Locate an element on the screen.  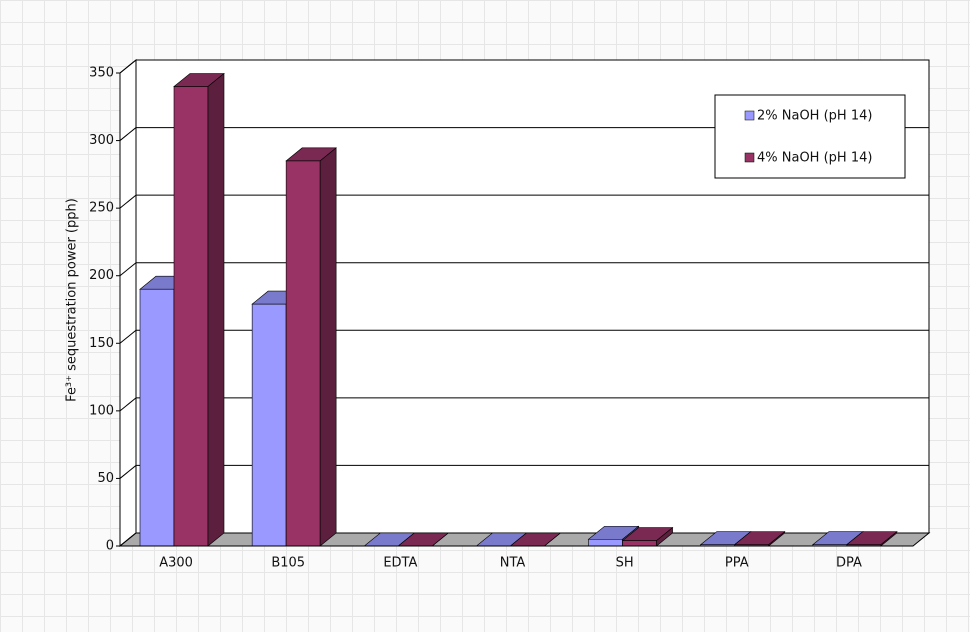
x-tick-label: B105 is located at coordinates (288, 563).